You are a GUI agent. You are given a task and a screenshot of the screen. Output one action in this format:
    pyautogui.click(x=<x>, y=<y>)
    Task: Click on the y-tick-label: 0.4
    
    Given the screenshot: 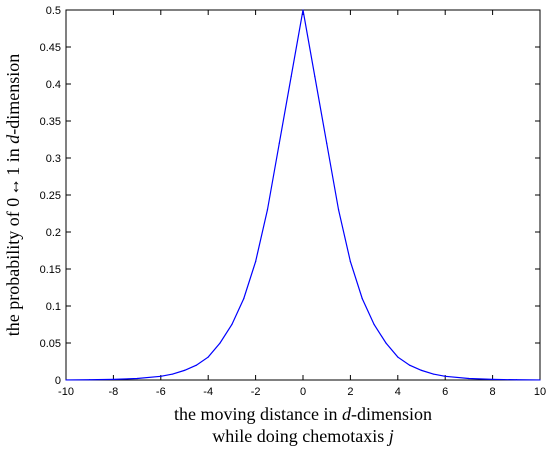 What is the action you would take?
    pyautogui.click(x=53, y=85)
    